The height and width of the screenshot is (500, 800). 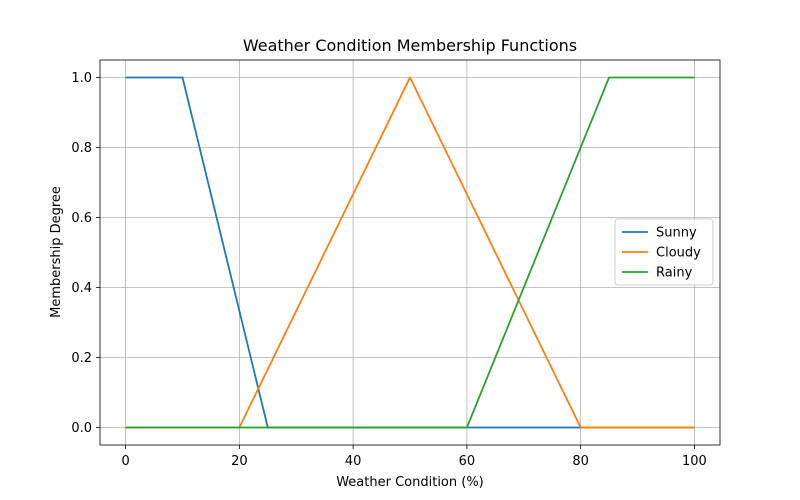 I want to click on x-tick-label: 20, so click(x=239, y=461).